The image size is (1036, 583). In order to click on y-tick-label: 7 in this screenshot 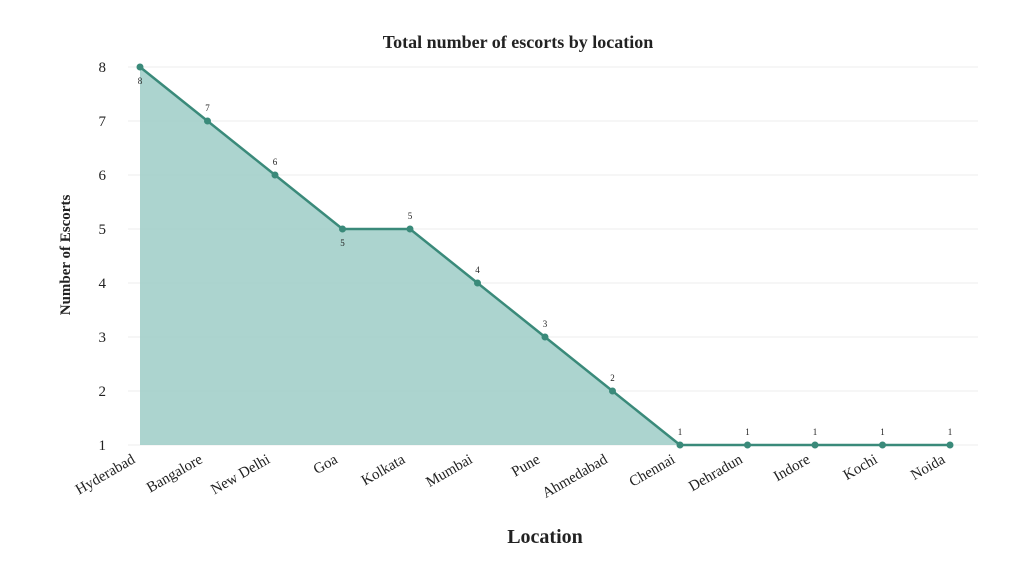, I will do `click(103, 122)`.